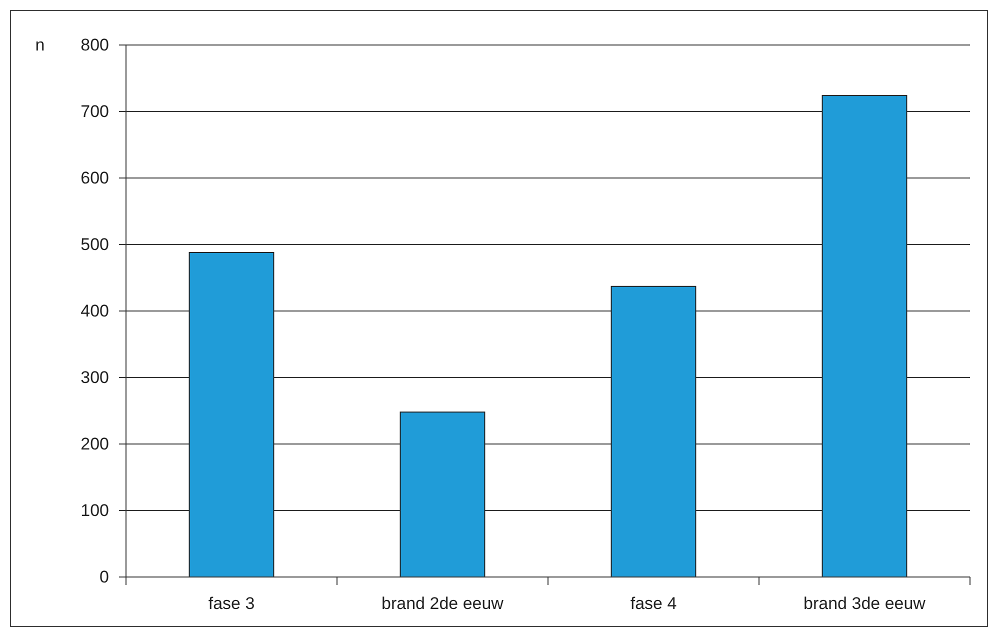  Describe the element at coordinates (231, 603) in the screenshot. I see `x-tick-label: fase 3` at that location.